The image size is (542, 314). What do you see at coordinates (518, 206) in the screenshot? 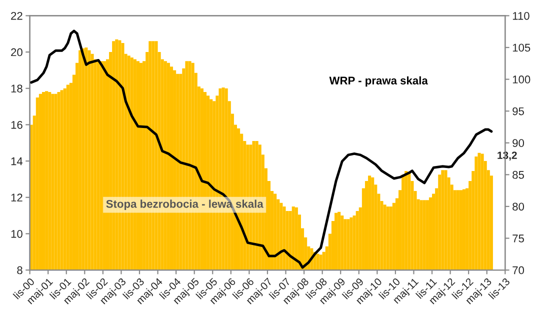
I see `y2-tick-label: 80` at bounding box center [518, 206].